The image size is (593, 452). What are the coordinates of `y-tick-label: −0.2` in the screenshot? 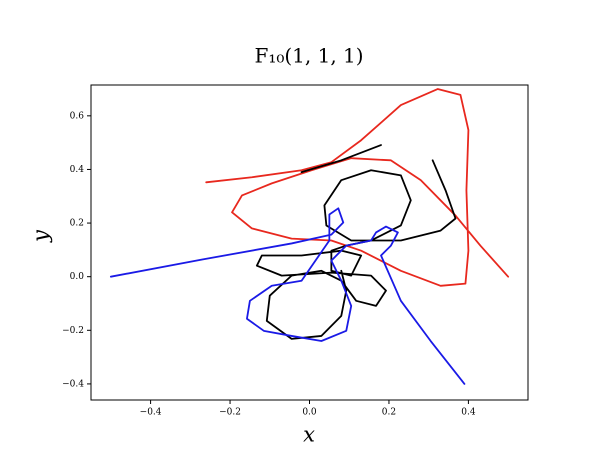 It's located at (73, 331).